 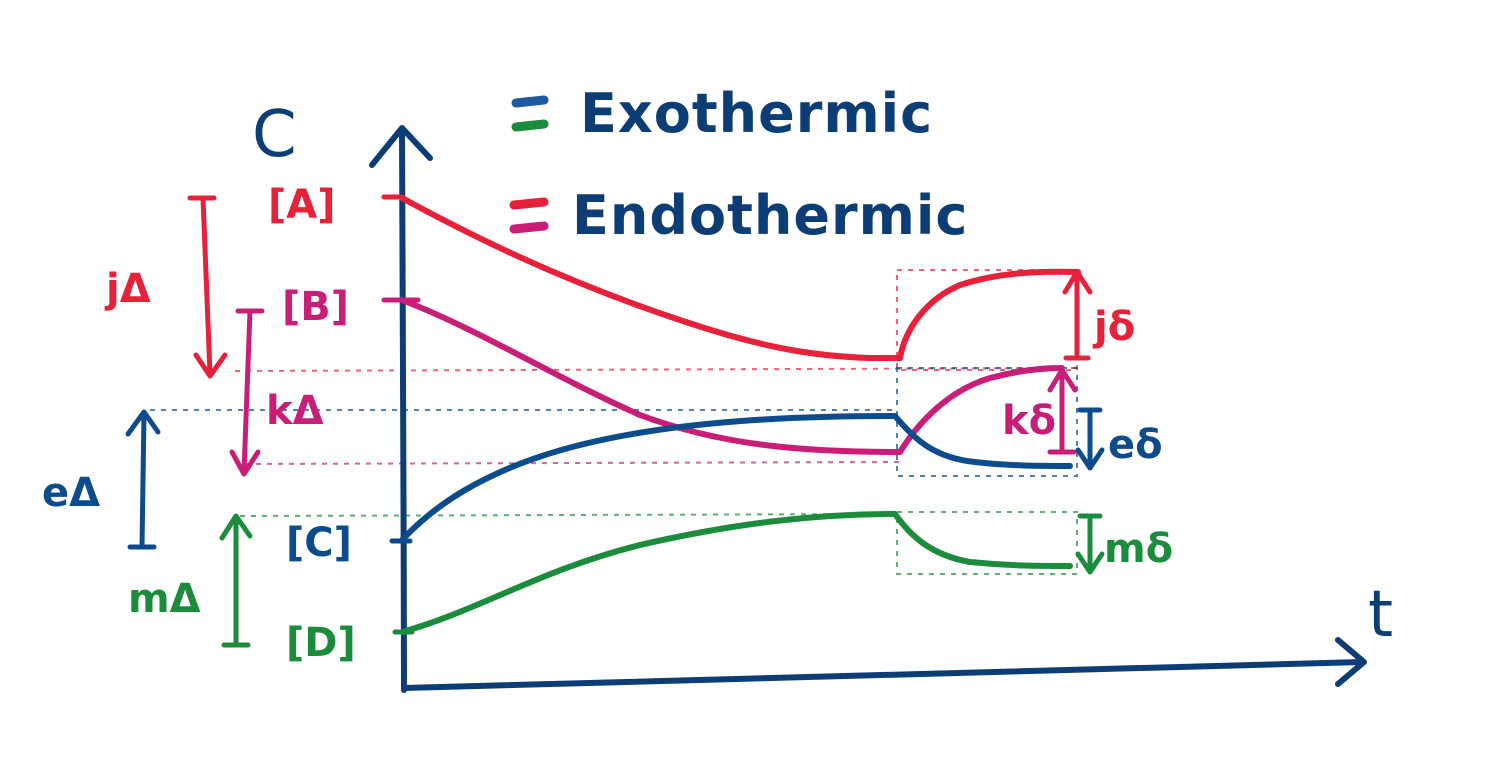 I want to click on k-small-delta-label: kδ, so click(x=1029, y=421).